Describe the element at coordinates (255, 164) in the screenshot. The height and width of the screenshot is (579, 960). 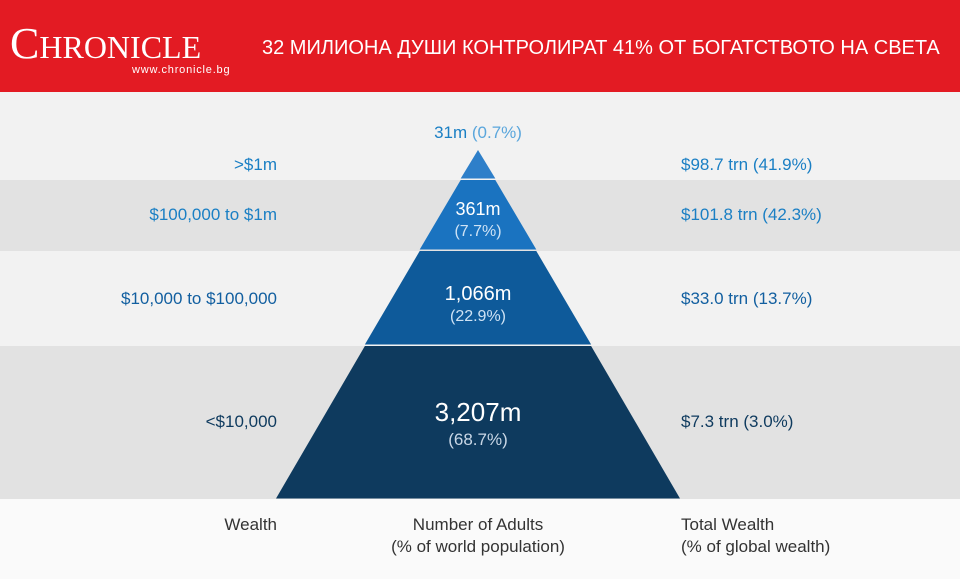
I see `wealth-label-tier-1: >$1m` at that location.